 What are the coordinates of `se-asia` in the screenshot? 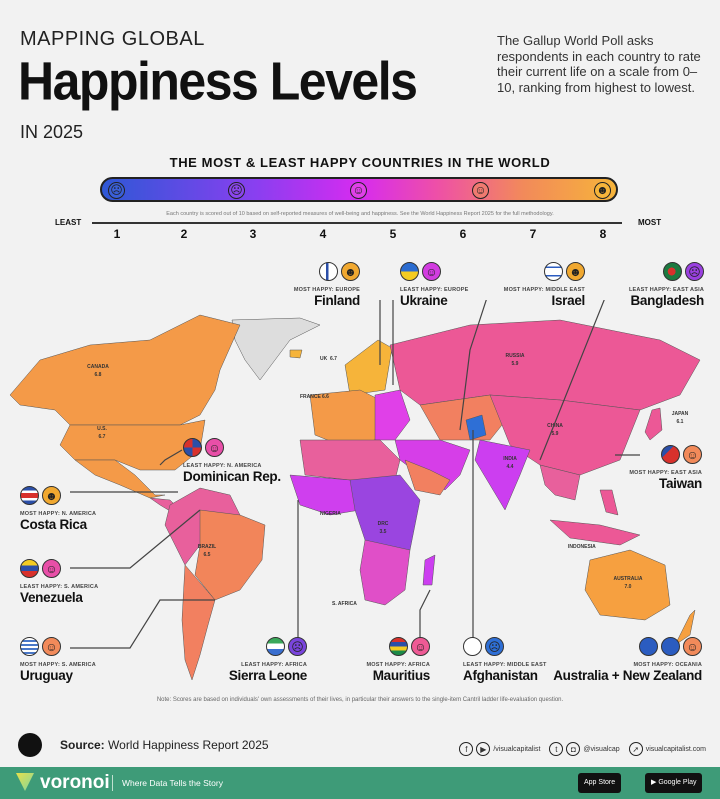 It's located at (560, 482).